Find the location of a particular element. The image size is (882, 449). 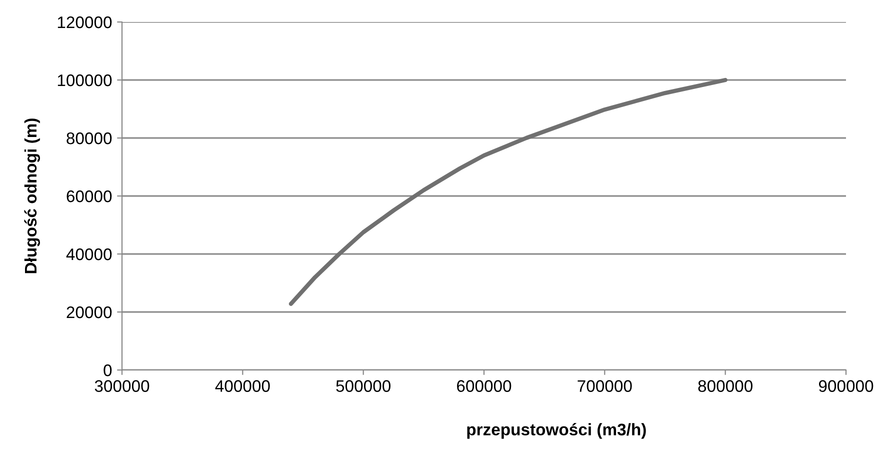

x-tick-label: 800000 is located at coordinates (725, 386).